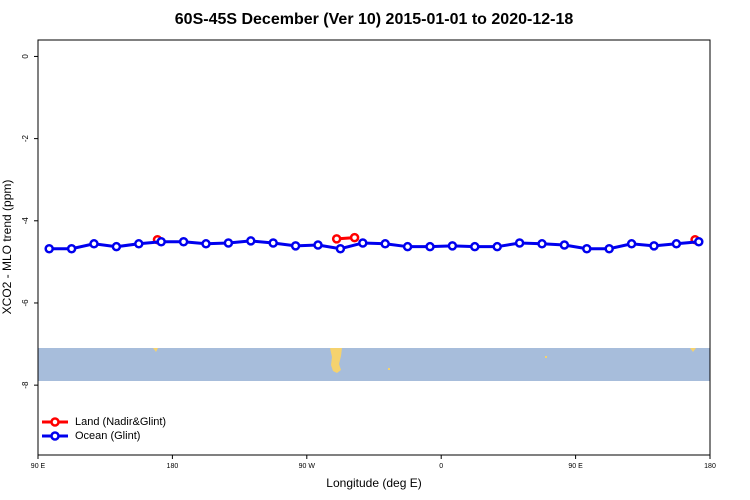  What do you see at coordinates (25, 221) in the screenshot?
I see `y-tick-label: -4` at bounding box center [25, 221].